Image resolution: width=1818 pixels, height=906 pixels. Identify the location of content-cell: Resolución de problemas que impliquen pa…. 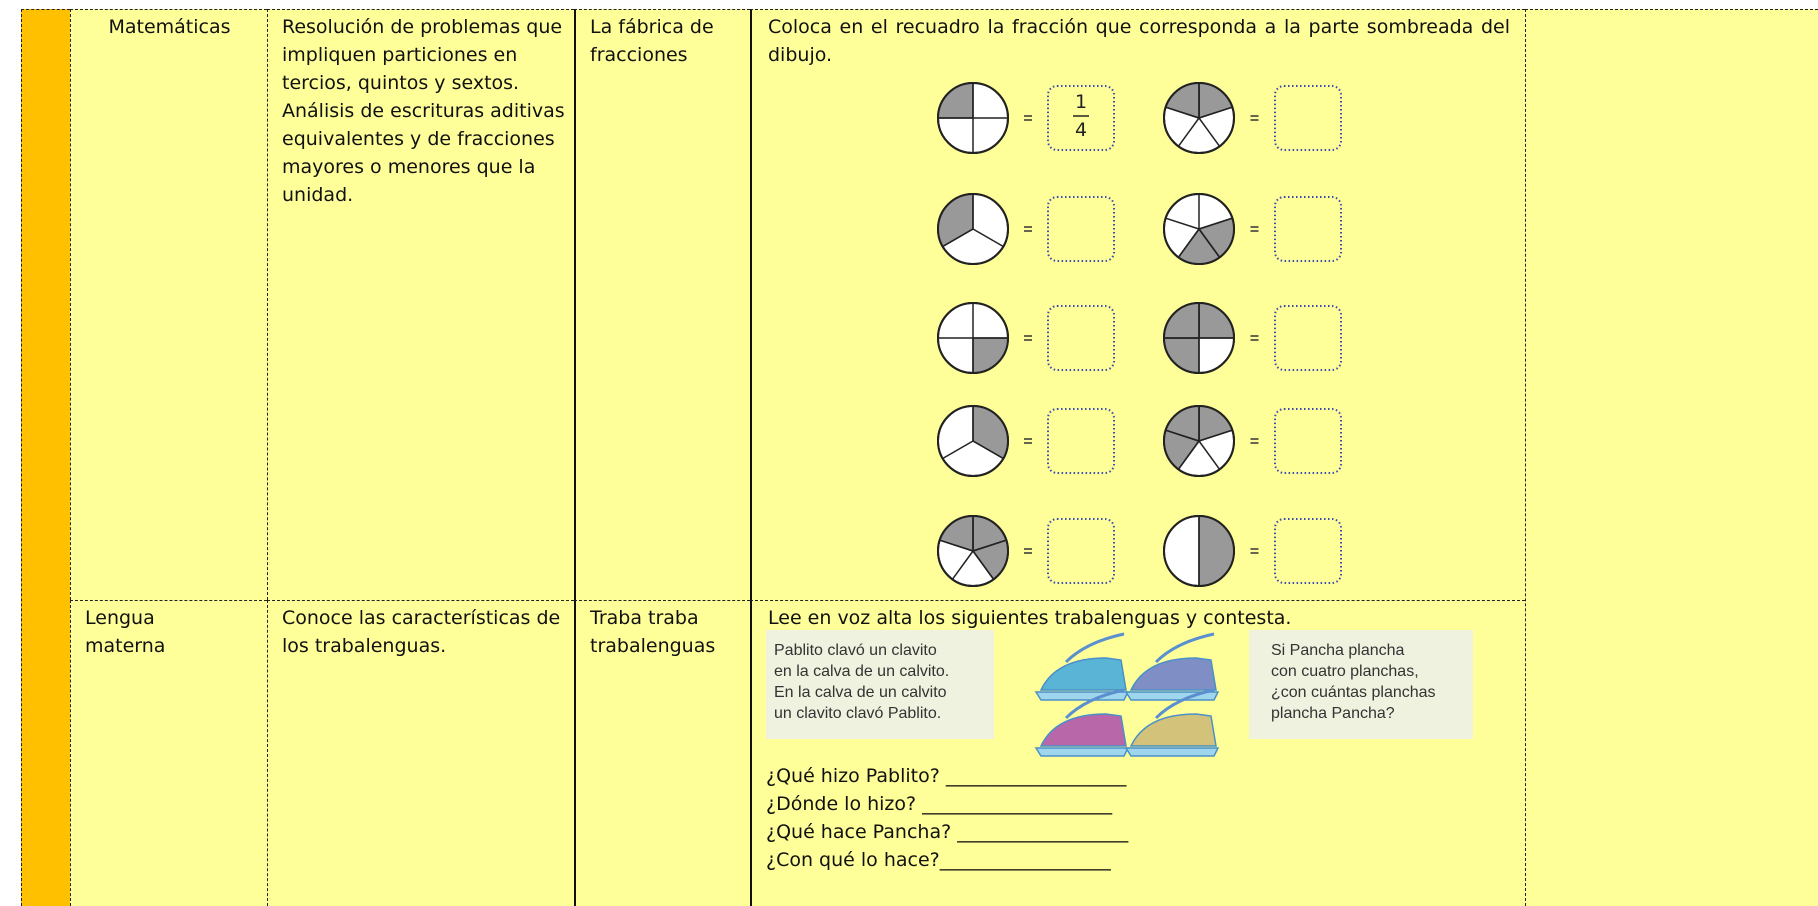
(420, 304).